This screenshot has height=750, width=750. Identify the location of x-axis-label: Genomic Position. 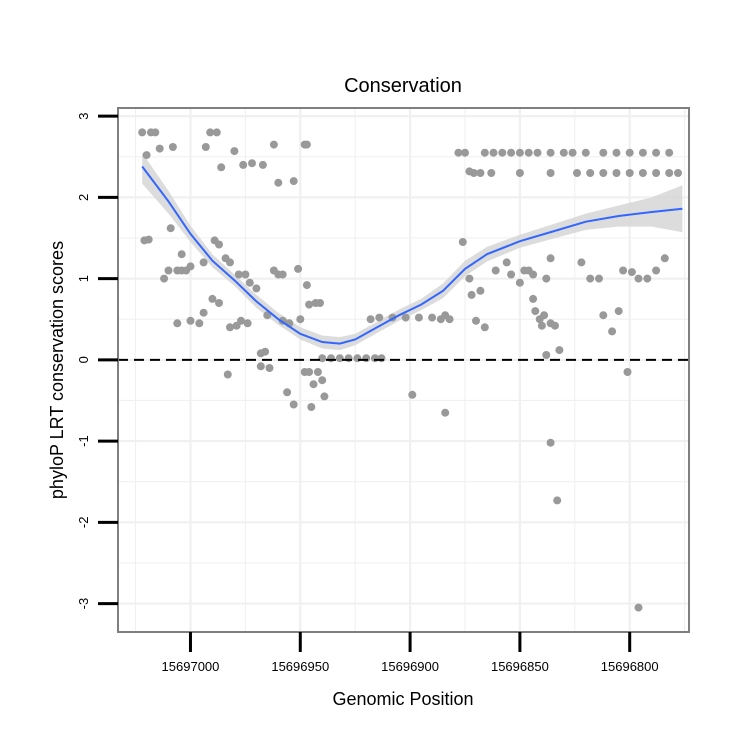
(402, 699).